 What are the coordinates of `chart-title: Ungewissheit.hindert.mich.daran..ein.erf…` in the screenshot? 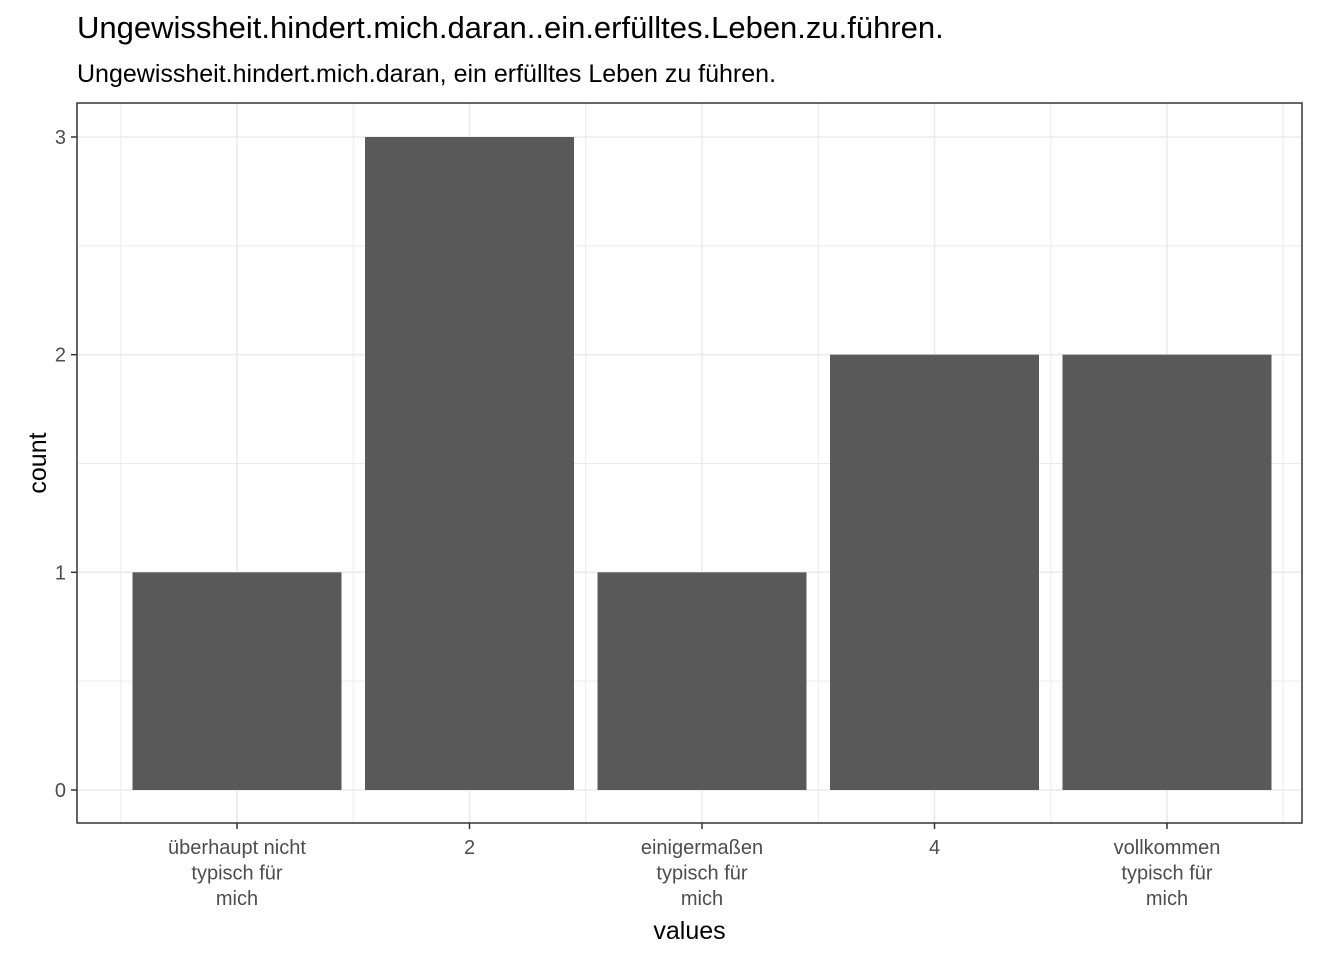 It's located at (510, 27).